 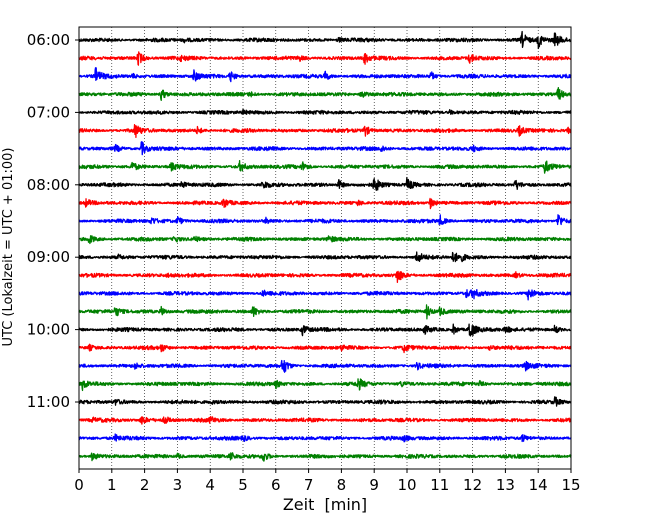 I want to click on y-tick-label: 07:00, so click(x=48, y=112).